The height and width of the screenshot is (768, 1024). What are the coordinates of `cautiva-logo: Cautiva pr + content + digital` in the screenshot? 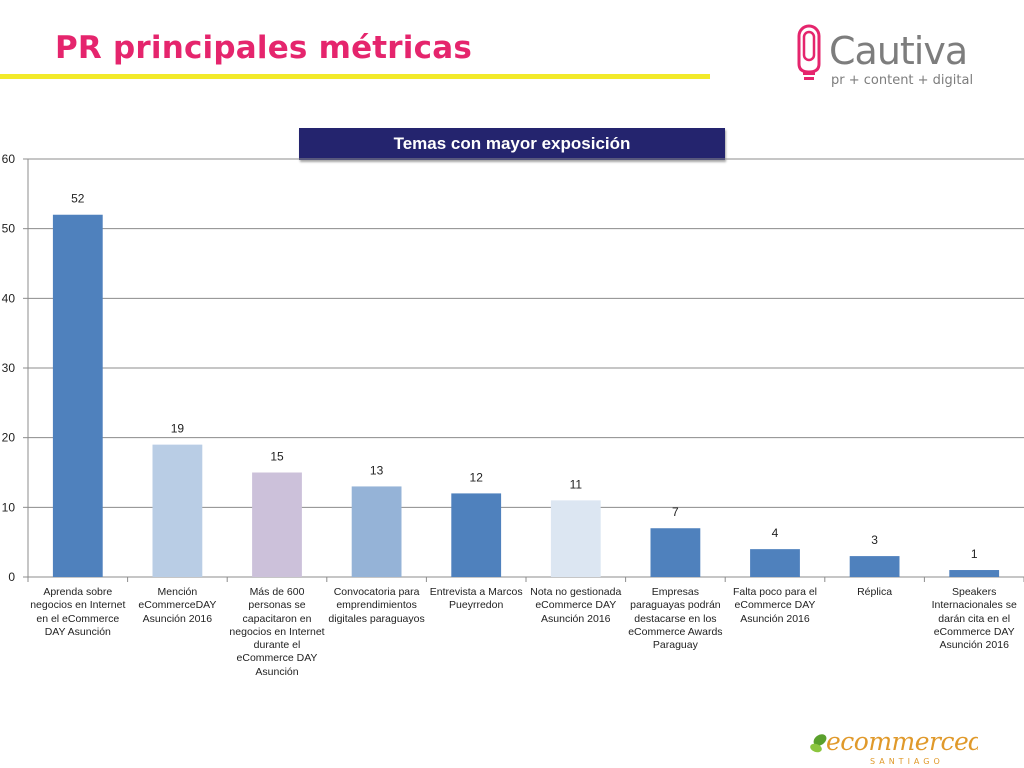 It's located at (885, 56).